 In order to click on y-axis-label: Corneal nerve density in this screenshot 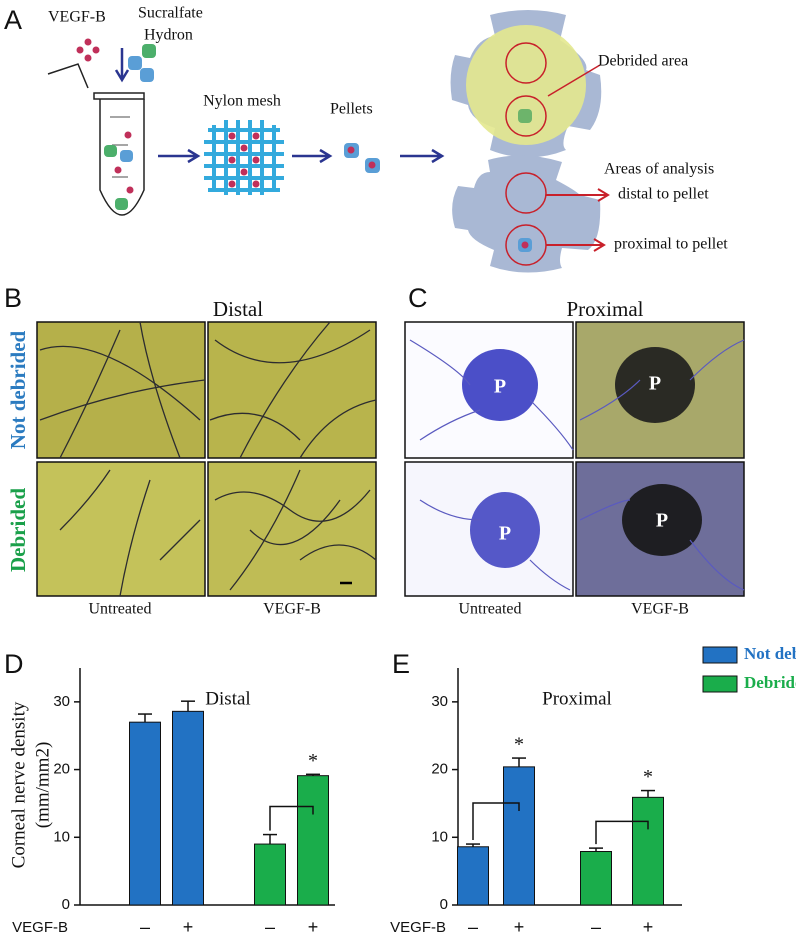, I will do `click(18, 784)`.